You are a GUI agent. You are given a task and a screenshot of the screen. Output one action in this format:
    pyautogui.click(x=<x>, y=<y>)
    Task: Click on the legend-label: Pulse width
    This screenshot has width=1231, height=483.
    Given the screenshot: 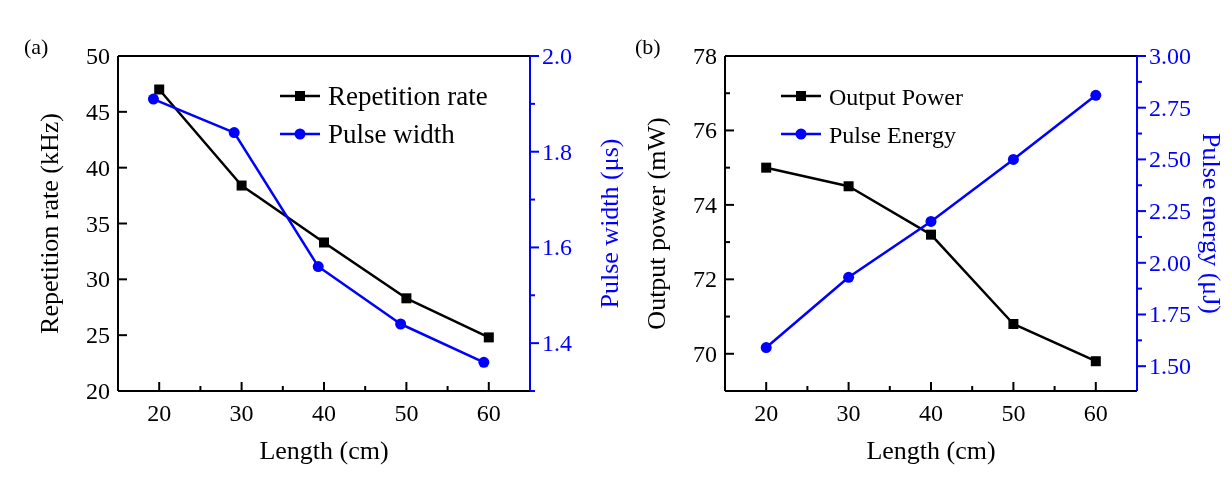 What is the action you would take?
    pyautogui.click(x=392, y=134)
    